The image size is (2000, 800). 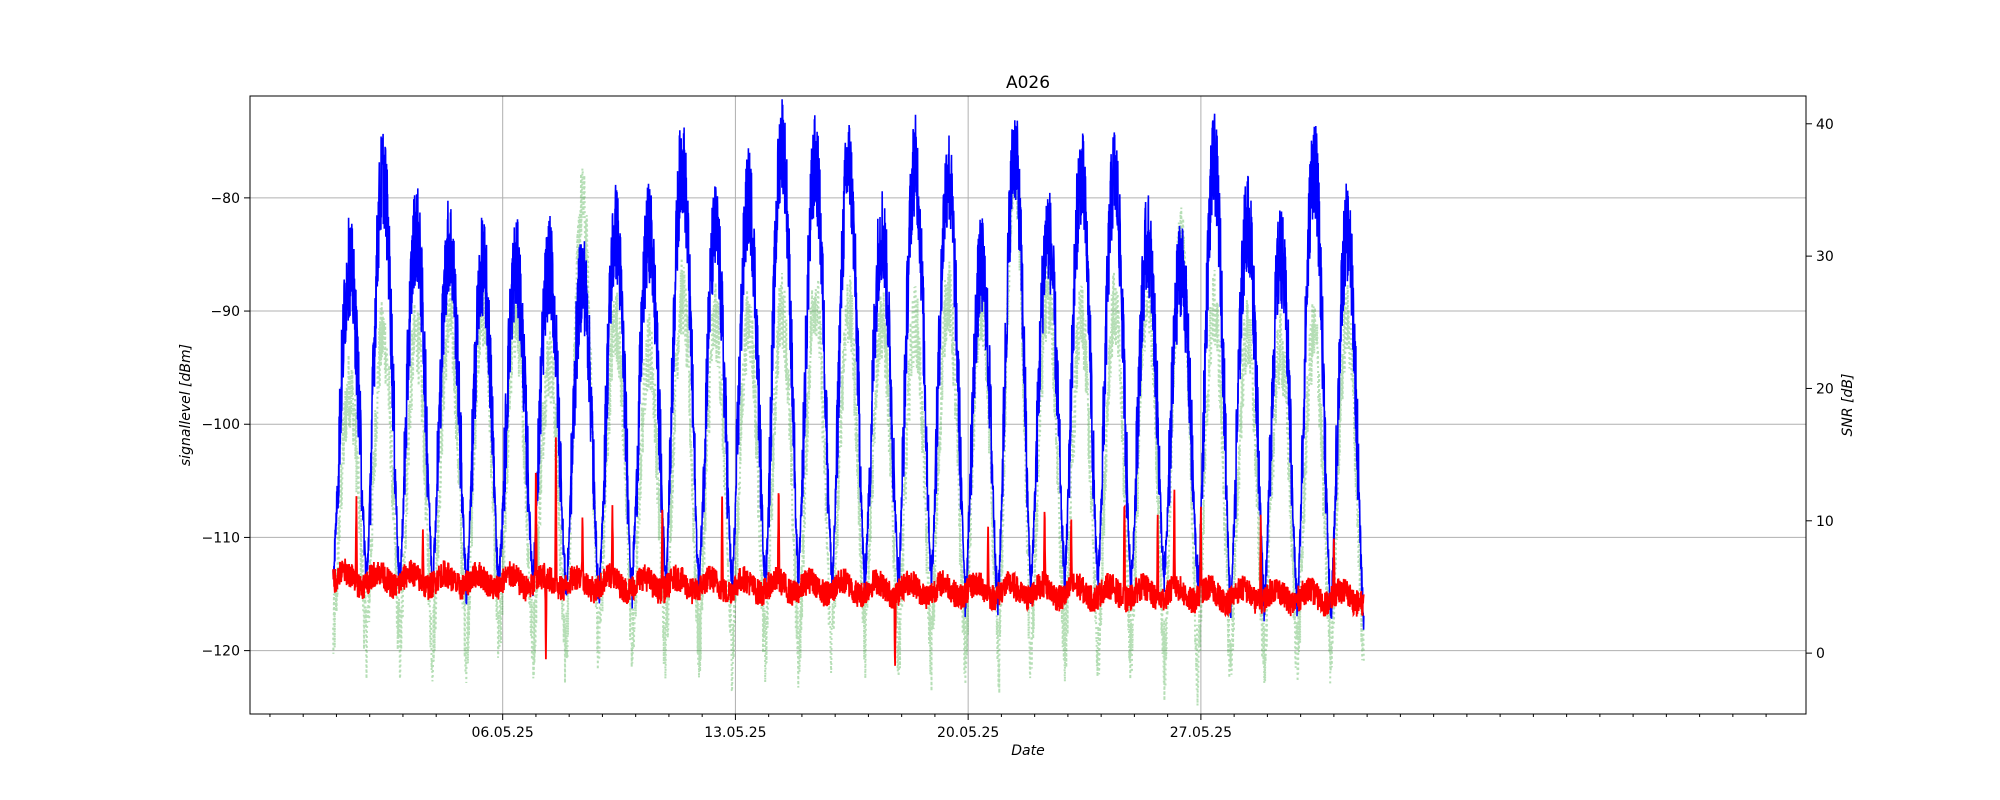 What do you see at coordinates (503, 733) in the screenshot?
I see `x-tick-label: 06.05.25` at bounding box center [503, 733].